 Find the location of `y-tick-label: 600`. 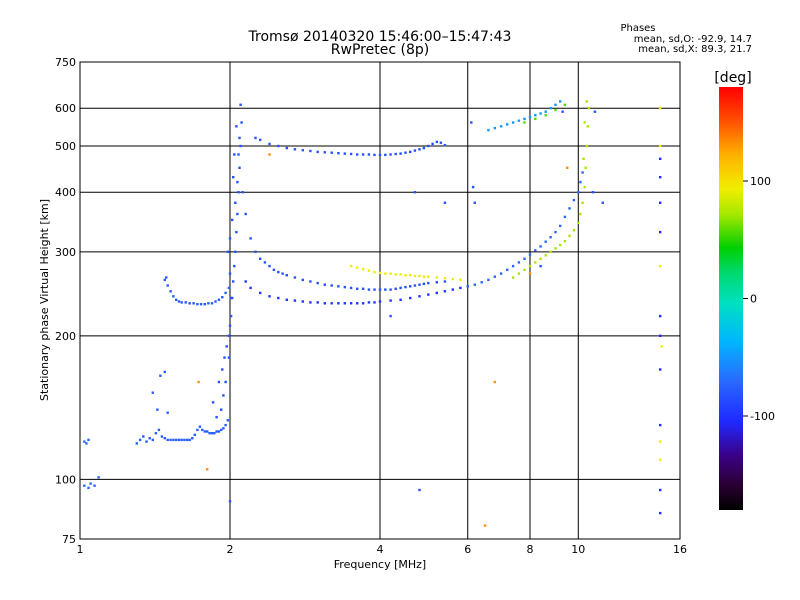

y-tick-label: 600 is located at coordinates (65, 108).